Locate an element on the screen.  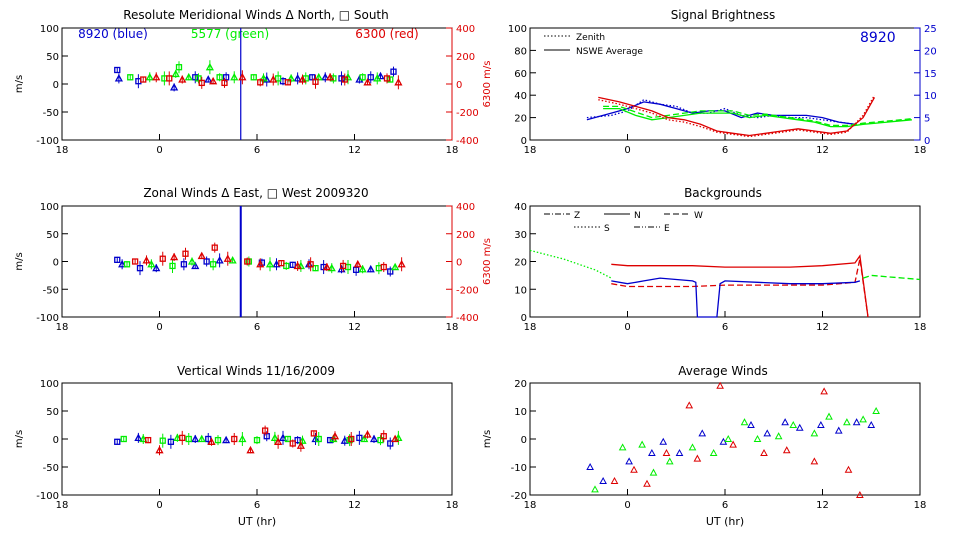
blue-solid-series-line is located at coordinates (736, 297).